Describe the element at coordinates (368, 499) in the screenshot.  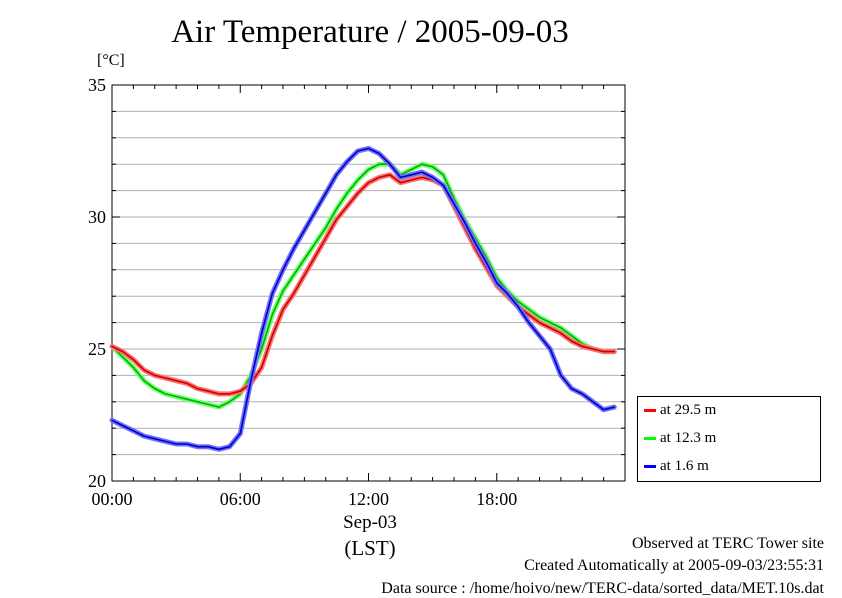
I see `x-tick-label: 12:00` at that location.